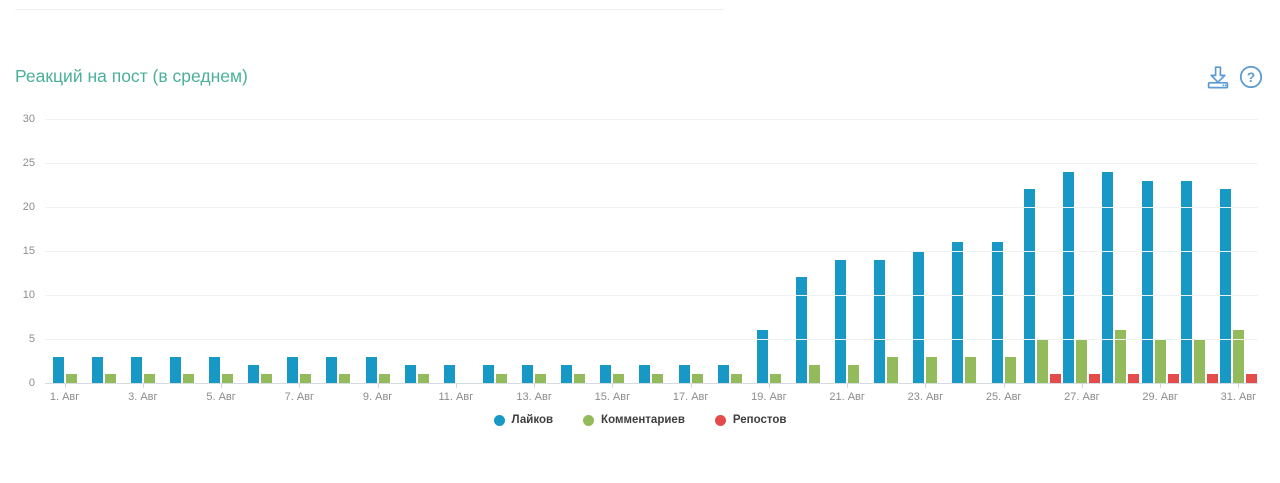 The width and height of the screenshot is (1280, 483). Describe the element at coordinates (410, 374) in the screenshot. I see `bar-лайков-day-10` at that location.